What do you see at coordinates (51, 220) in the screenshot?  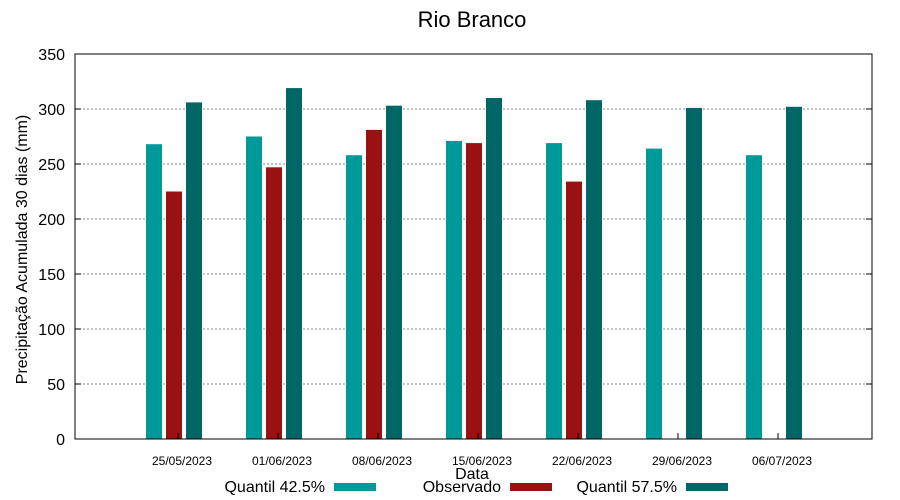 I see `y-tick-label: 200` at bounding box center [51, 220].